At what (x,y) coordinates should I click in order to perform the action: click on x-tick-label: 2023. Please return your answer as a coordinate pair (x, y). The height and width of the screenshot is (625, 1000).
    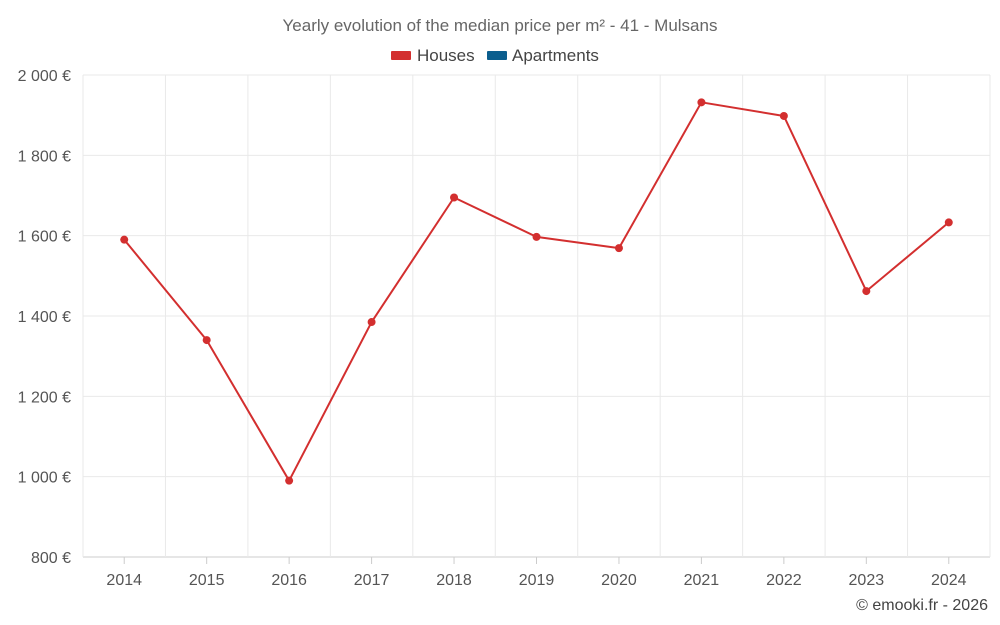
    Looking at the image, I should click on (867, 580).